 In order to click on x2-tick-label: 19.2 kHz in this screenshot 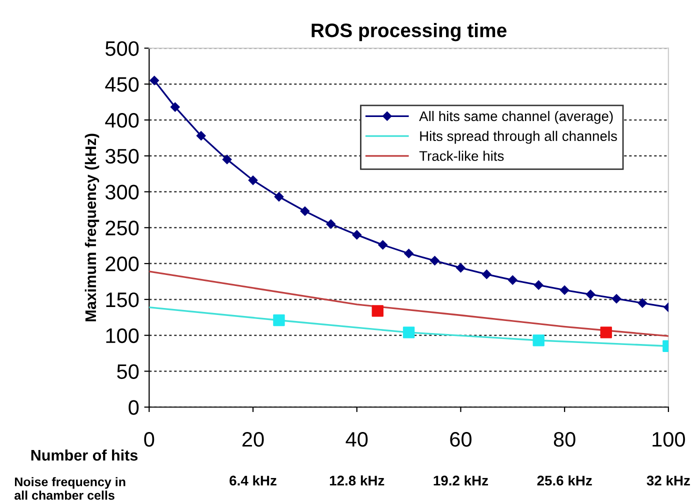, I will do `click(461, 480)`.